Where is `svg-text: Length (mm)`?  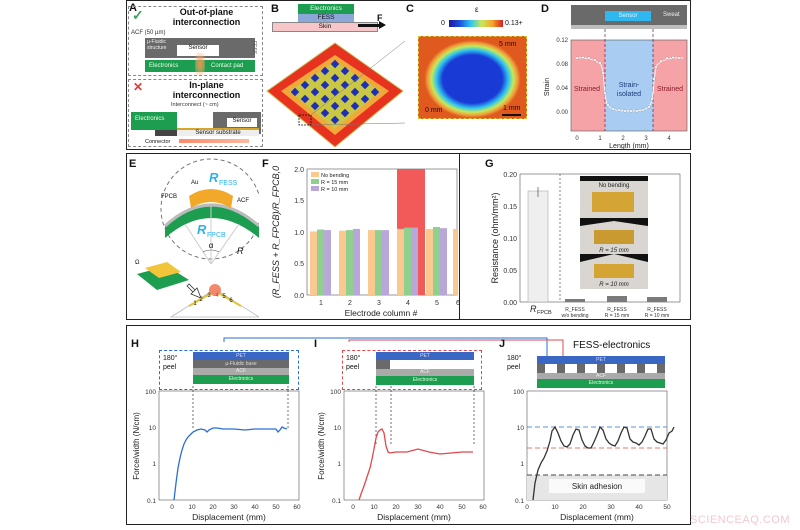
svg-text: Length (mm) is located at coordinates (629, 146).